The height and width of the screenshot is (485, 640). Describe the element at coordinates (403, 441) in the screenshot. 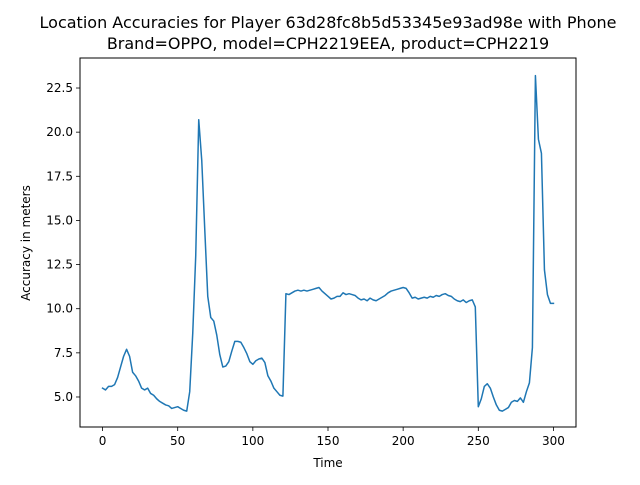

I see `x-tick-label: 200` at that location.